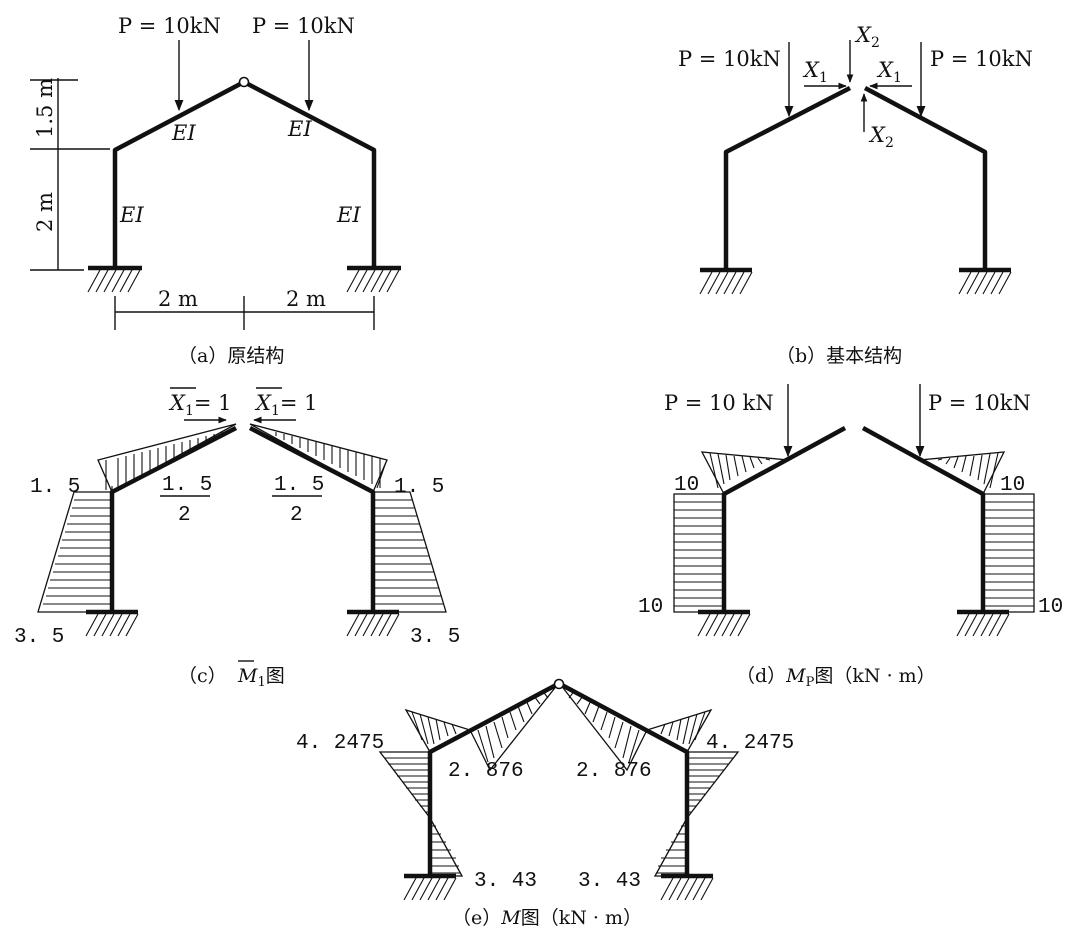 The height and width of the screenshot is (936, 1075). Describe the element at coordinates (855, 195) in the screenshot. I see `panel-b-basic-structure: P = 10kN P = 10kN X1 X1 X2 X2 （b）基本结构` at that location.